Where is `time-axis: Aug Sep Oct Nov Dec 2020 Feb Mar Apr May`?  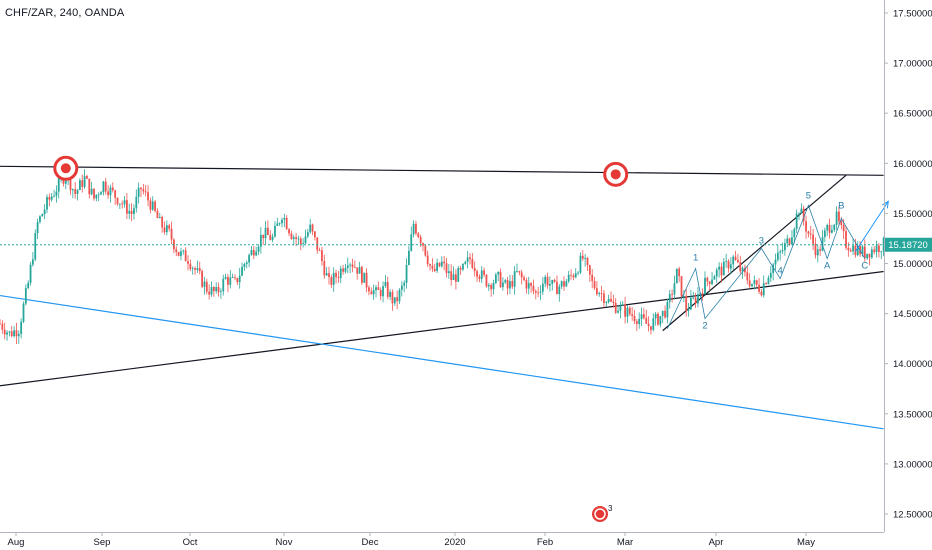
time-axis: Aug Sep Oct Nov Dec 2020 Feb Mar Apr May is located at coordinates (412, 540).